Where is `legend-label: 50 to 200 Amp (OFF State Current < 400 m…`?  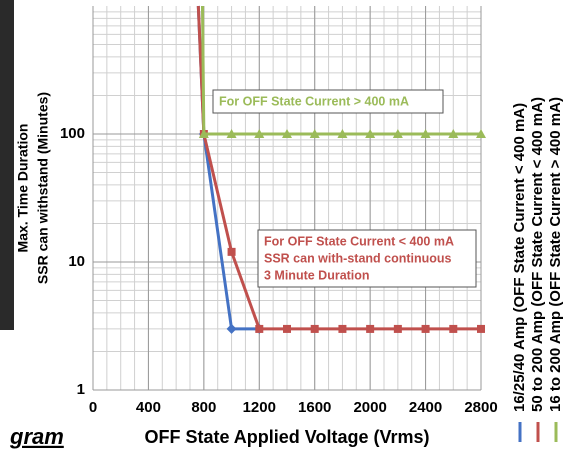 legend-label: 50 to 200 Amp (OFF State Current < 400 m… is located at coordinates (537, 254).